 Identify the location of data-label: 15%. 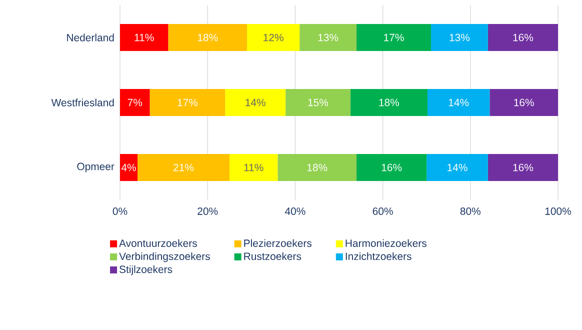
(318, 102).